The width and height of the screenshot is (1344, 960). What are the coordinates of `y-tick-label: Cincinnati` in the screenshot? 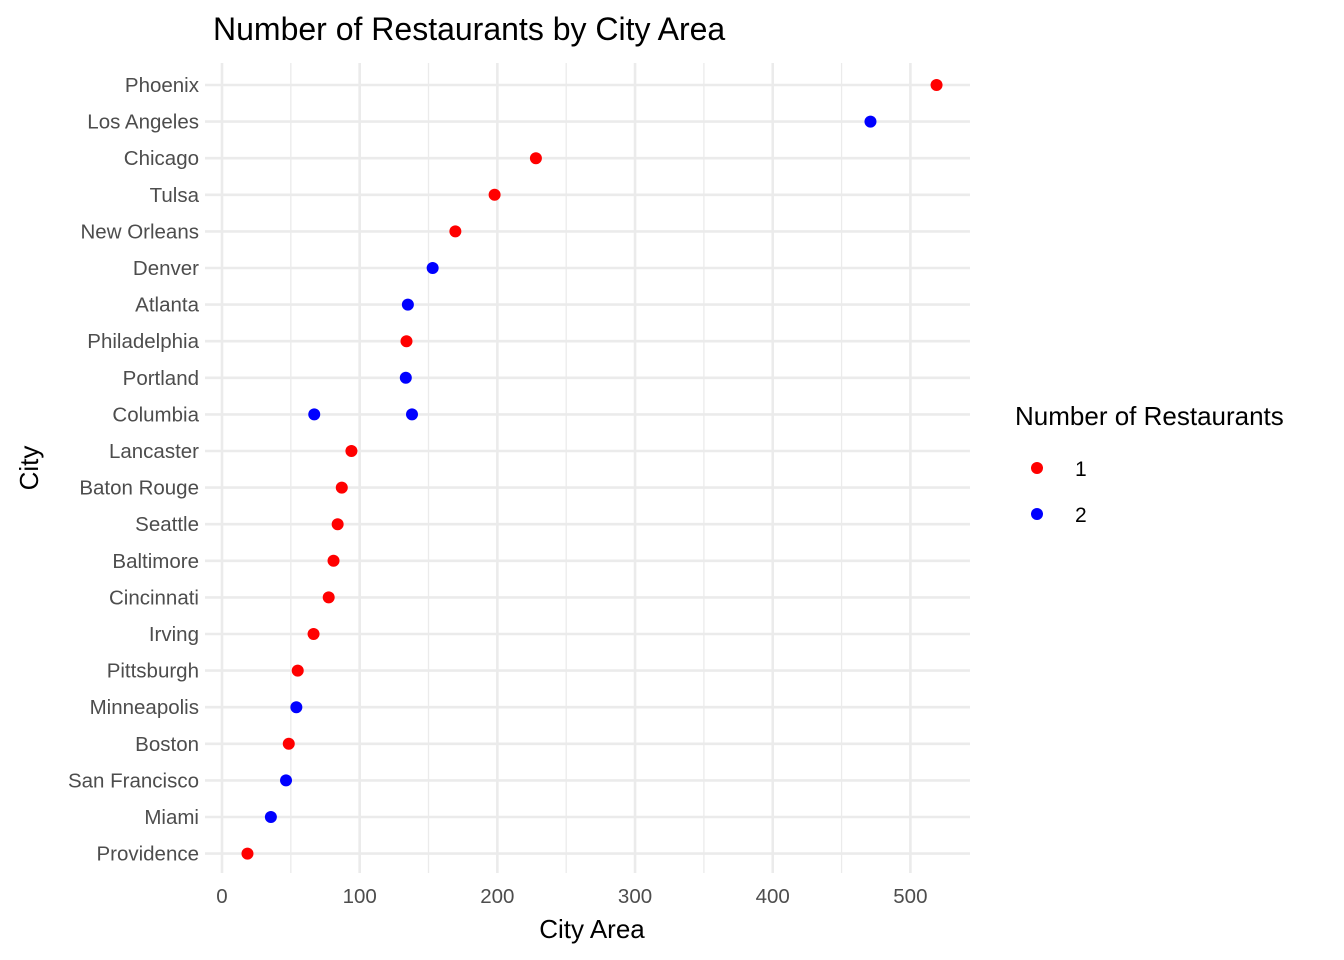 It's located at (154, 597).